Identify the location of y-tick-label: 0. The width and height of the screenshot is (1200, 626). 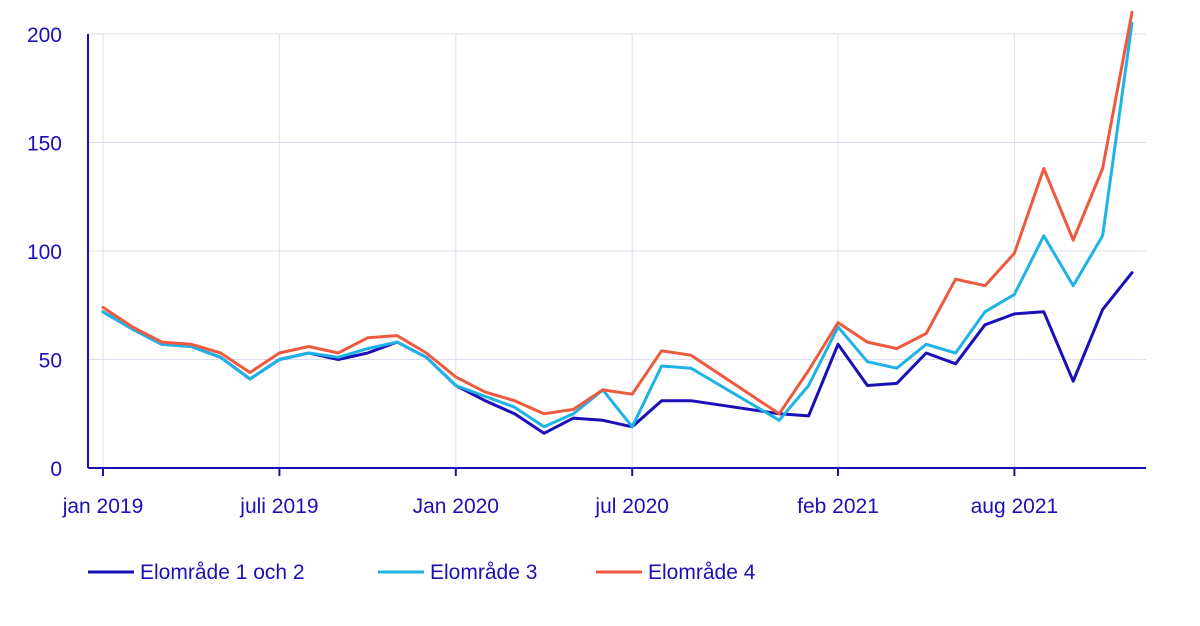
(56, 469).